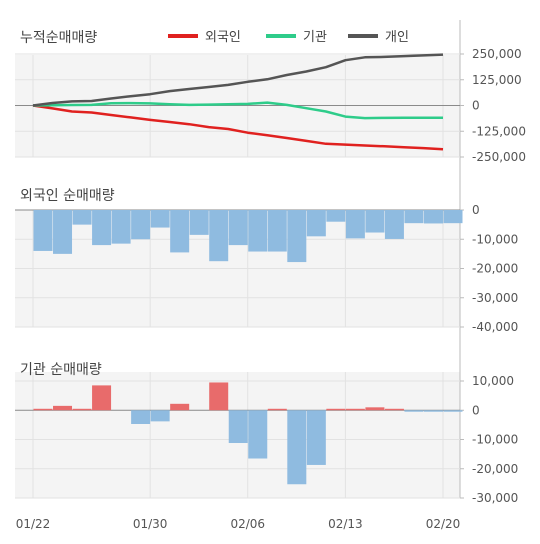 The height and width of the screenshot is (544, 540). I want to click on panel-1-ytick-label-2: 125,000, so click(497, 80).